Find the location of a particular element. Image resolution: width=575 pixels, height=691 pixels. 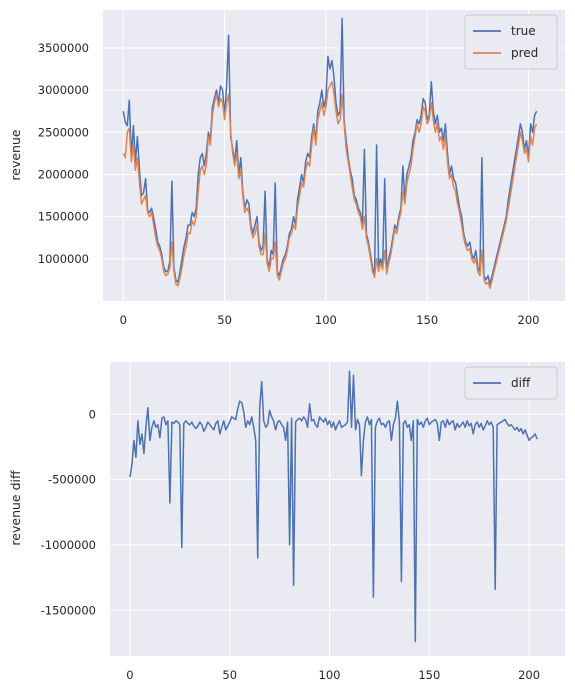

y-tick-label: 1500000 is located at coordinates (63, 217).